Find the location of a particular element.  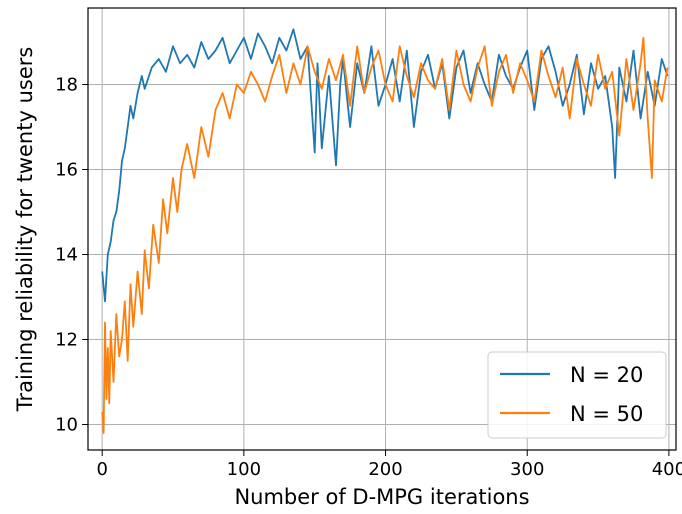

y-axis-label: Training reliability for twenty users is located at coordinates (25, 230).